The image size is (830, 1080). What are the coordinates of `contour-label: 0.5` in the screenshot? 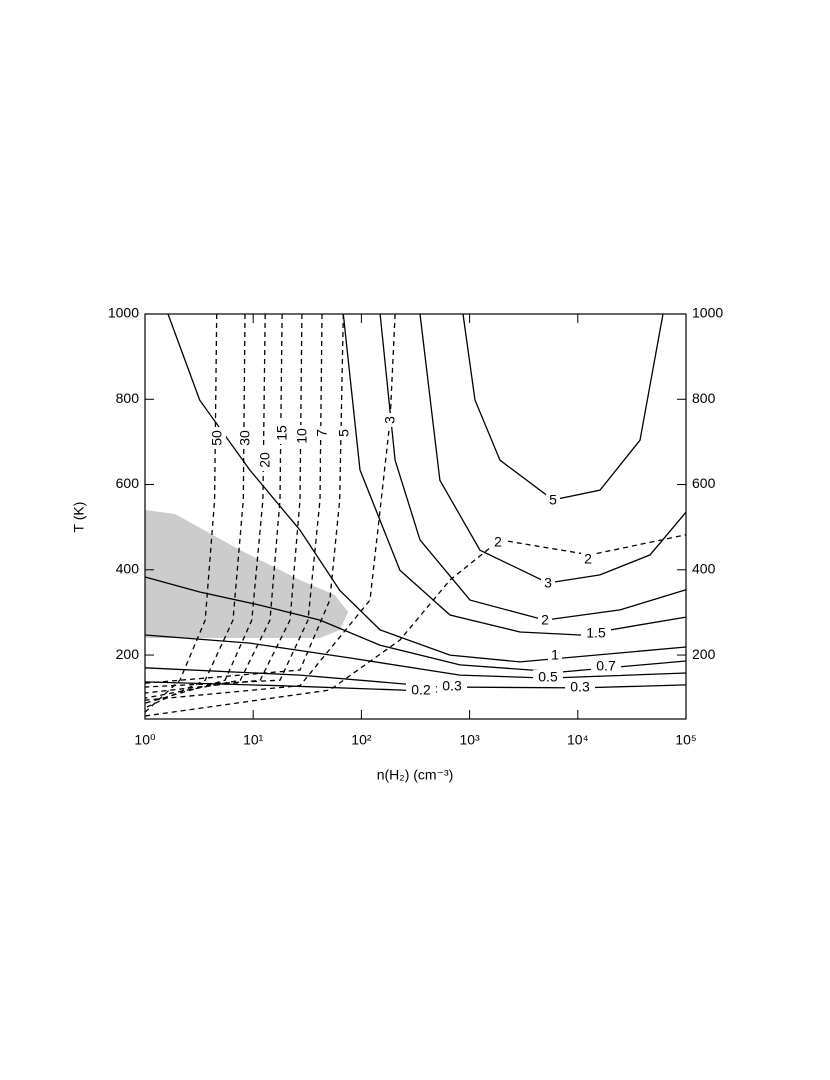 It's located at (548, 677).